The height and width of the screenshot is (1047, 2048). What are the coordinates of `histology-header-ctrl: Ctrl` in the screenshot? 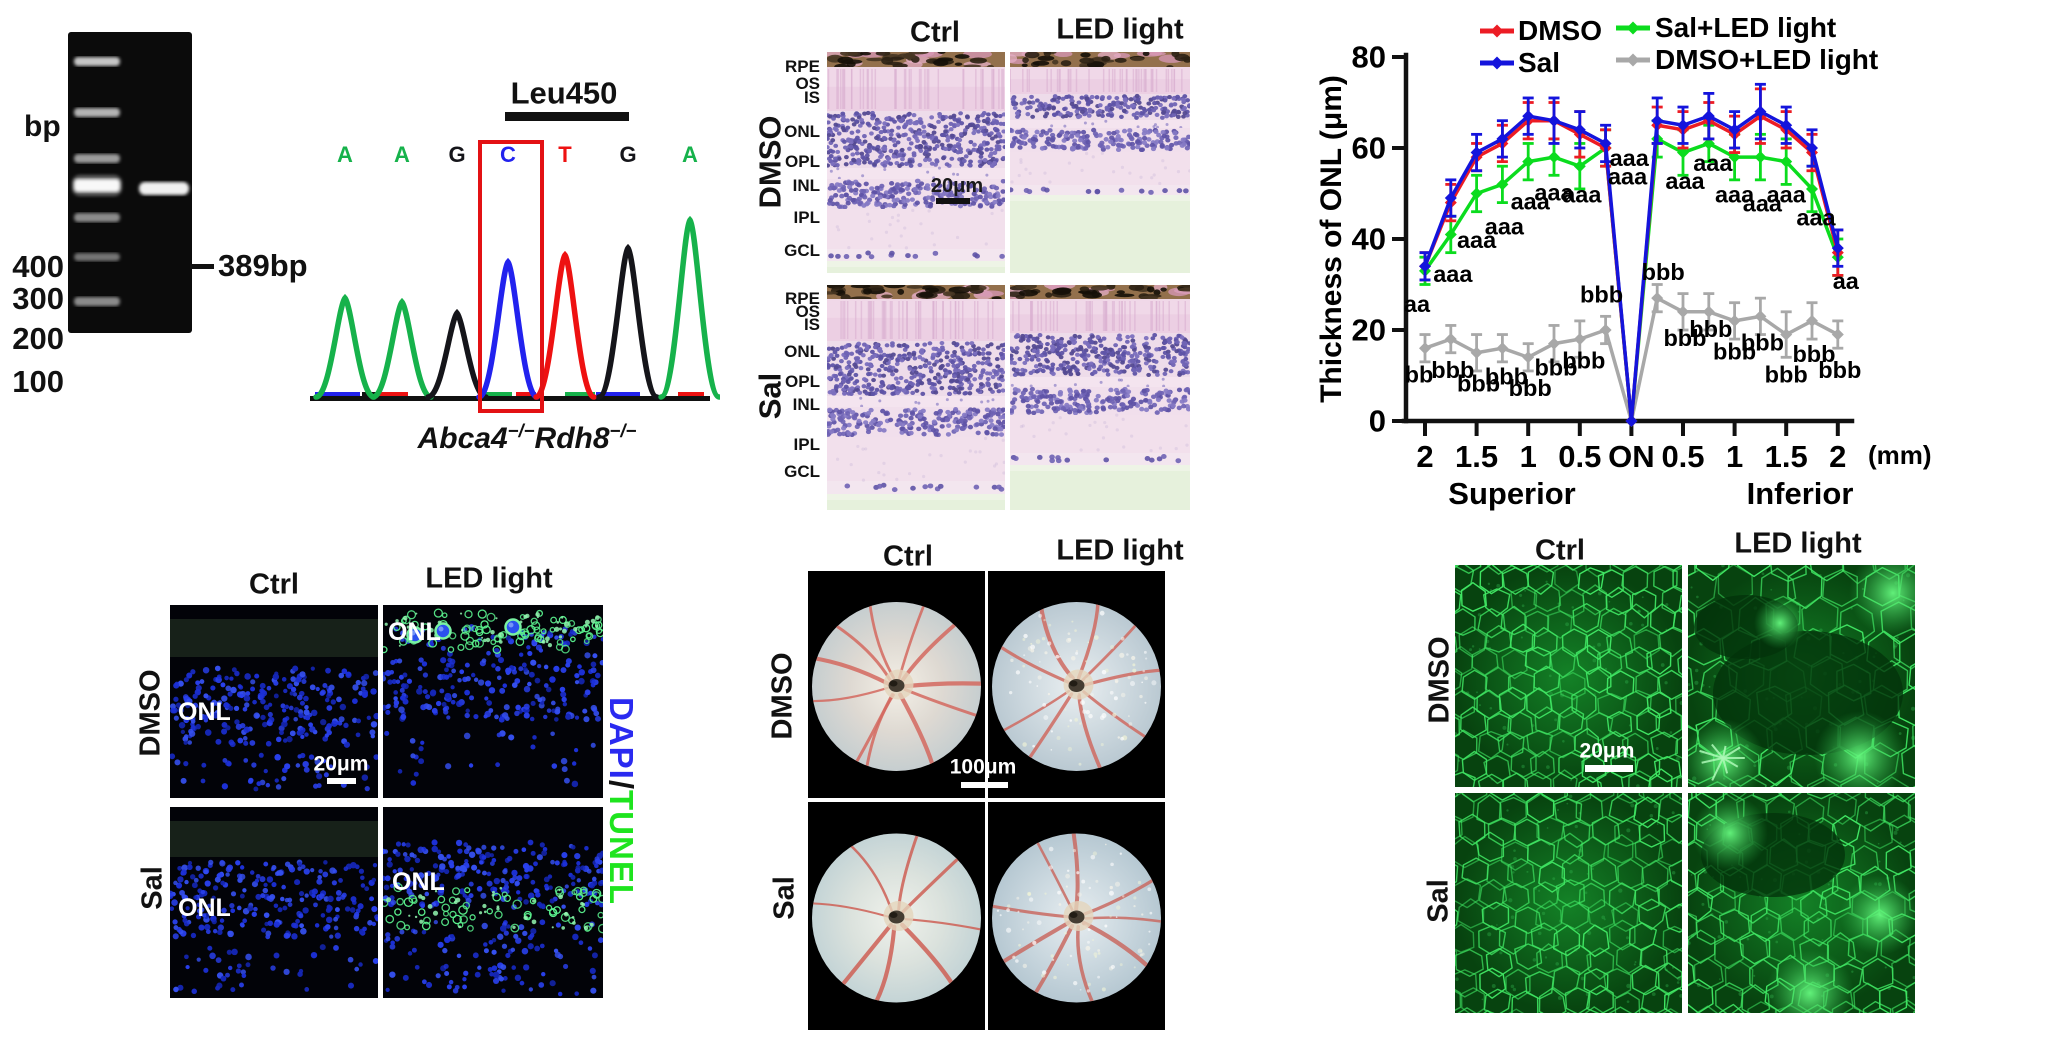 It's located at (935, 32).